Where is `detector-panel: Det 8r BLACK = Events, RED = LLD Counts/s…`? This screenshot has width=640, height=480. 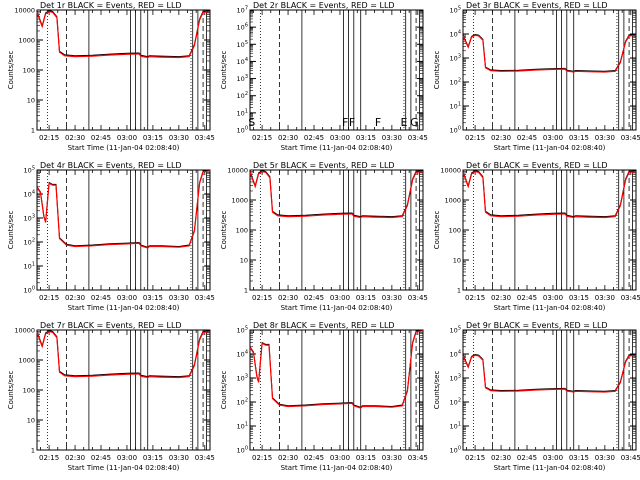 detector-panel: Det 8r BLACK = Events, RED = LLD Counts/s… is located at coordinates (324, 396).